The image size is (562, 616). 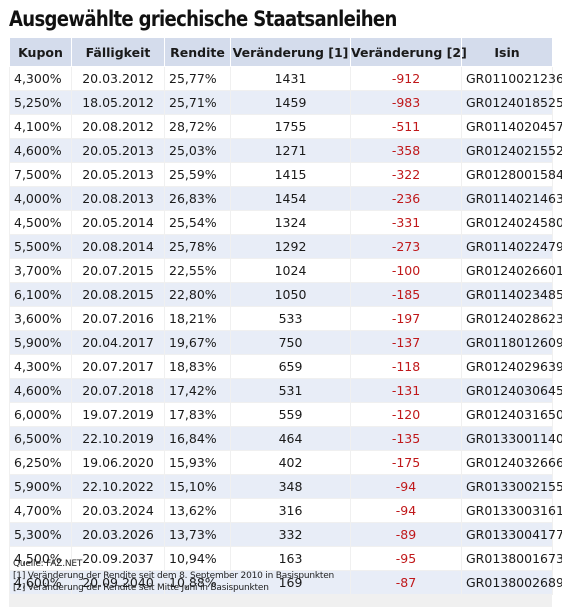 What do you see at coordinates (118, 390) in the screenshot?
I see `cell-faelligkeit: 20.07.2018` at bounding box center [118, 390].